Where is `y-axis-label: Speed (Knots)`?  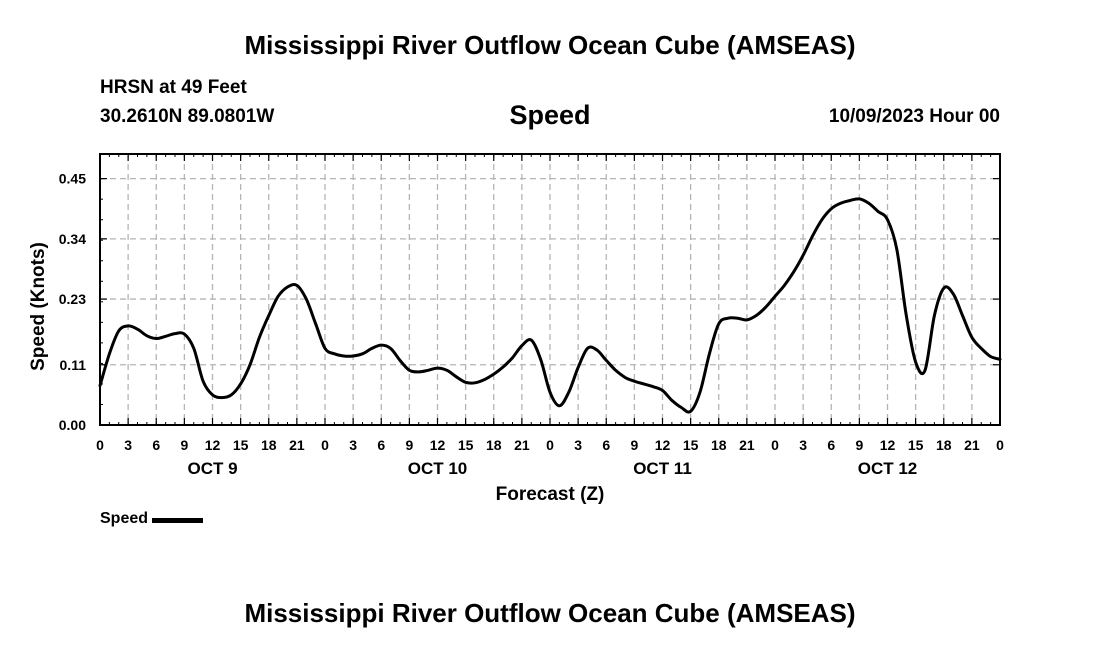 y-axis-label: Speed (Knots) is located at coordinates (38, 306).